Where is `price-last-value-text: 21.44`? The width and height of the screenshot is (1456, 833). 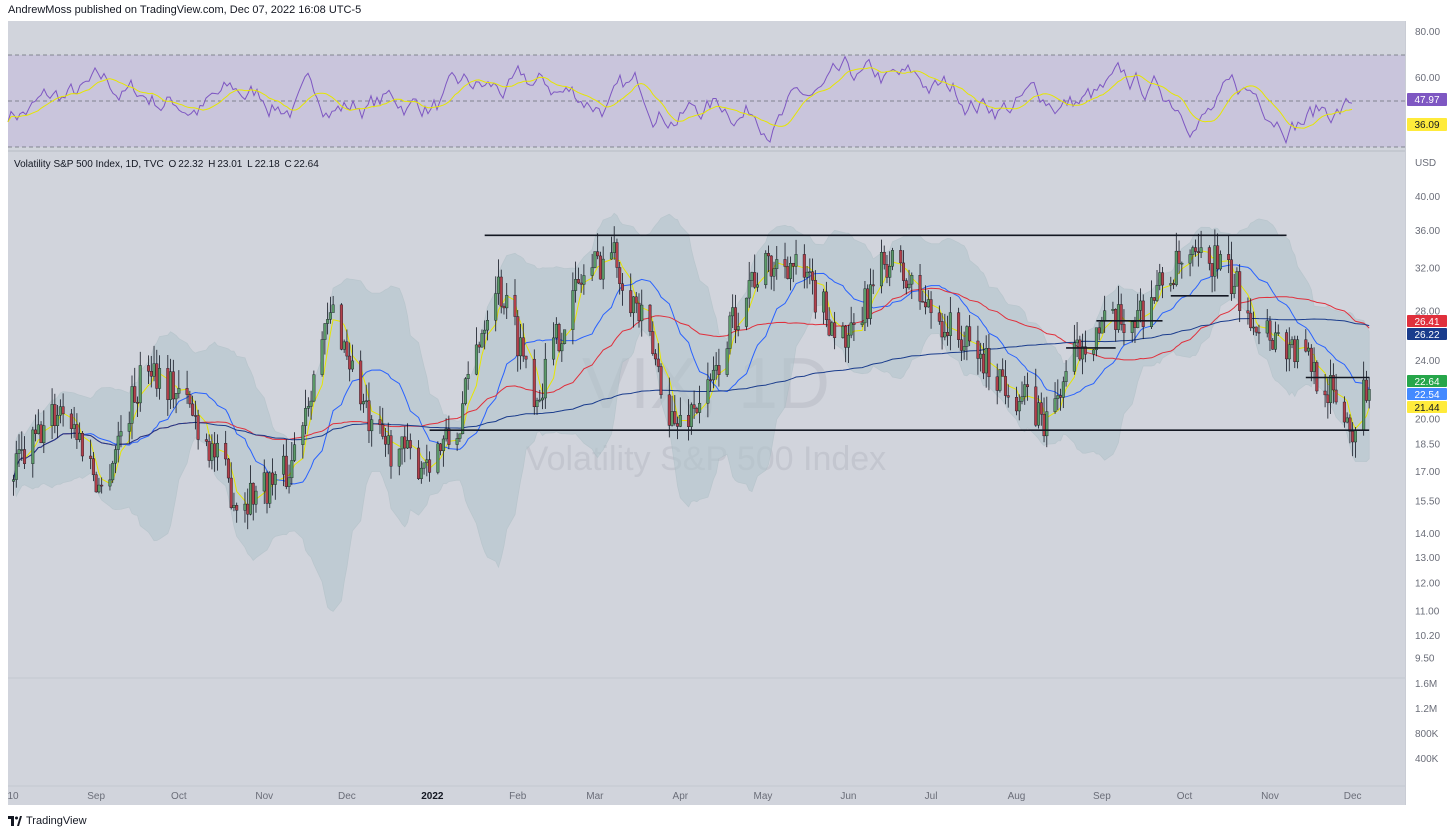
price-last-value-text: 21.44 is located at coordinates (1426, 408).